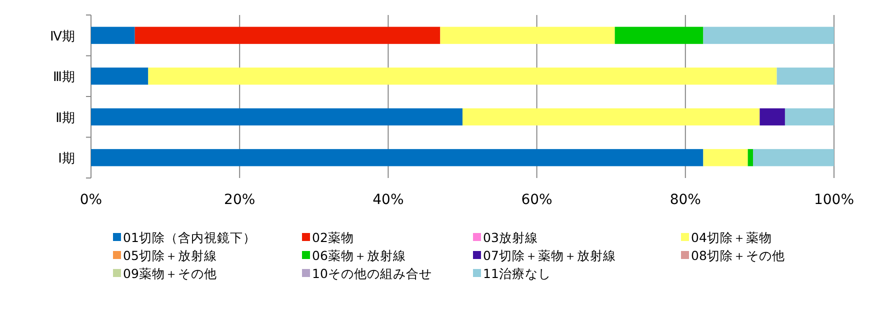  I want to click on x-tick-label: 40%, so click(388, 200).